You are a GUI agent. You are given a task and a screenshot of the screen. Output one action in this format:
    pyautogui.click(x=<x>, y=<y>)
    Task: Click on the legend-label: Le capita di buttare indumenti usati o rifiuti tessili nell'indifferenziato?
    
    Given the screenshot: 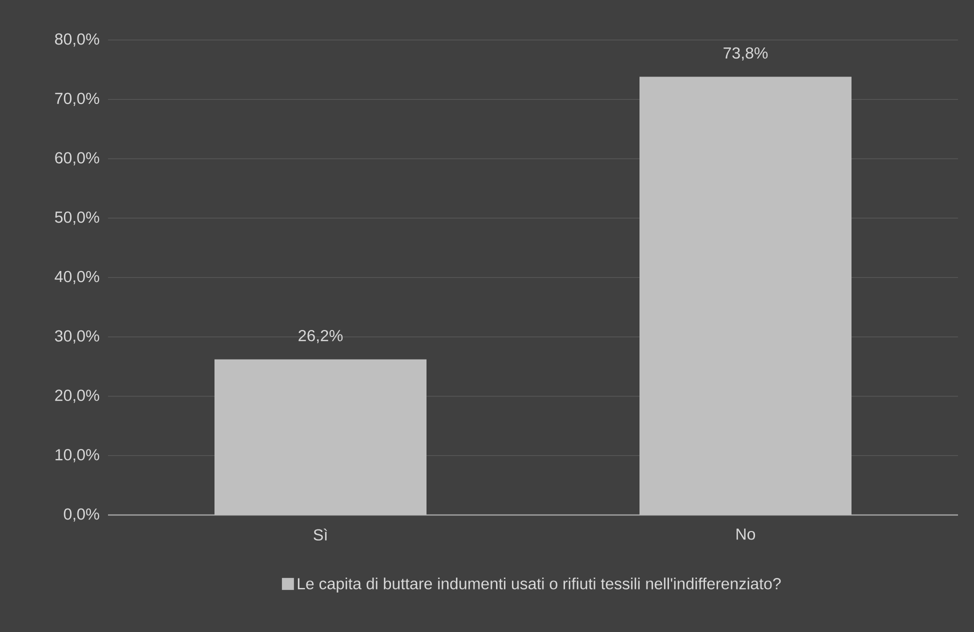 What is the action you would take?
    pyautogui.click(x=539, y=585)
    